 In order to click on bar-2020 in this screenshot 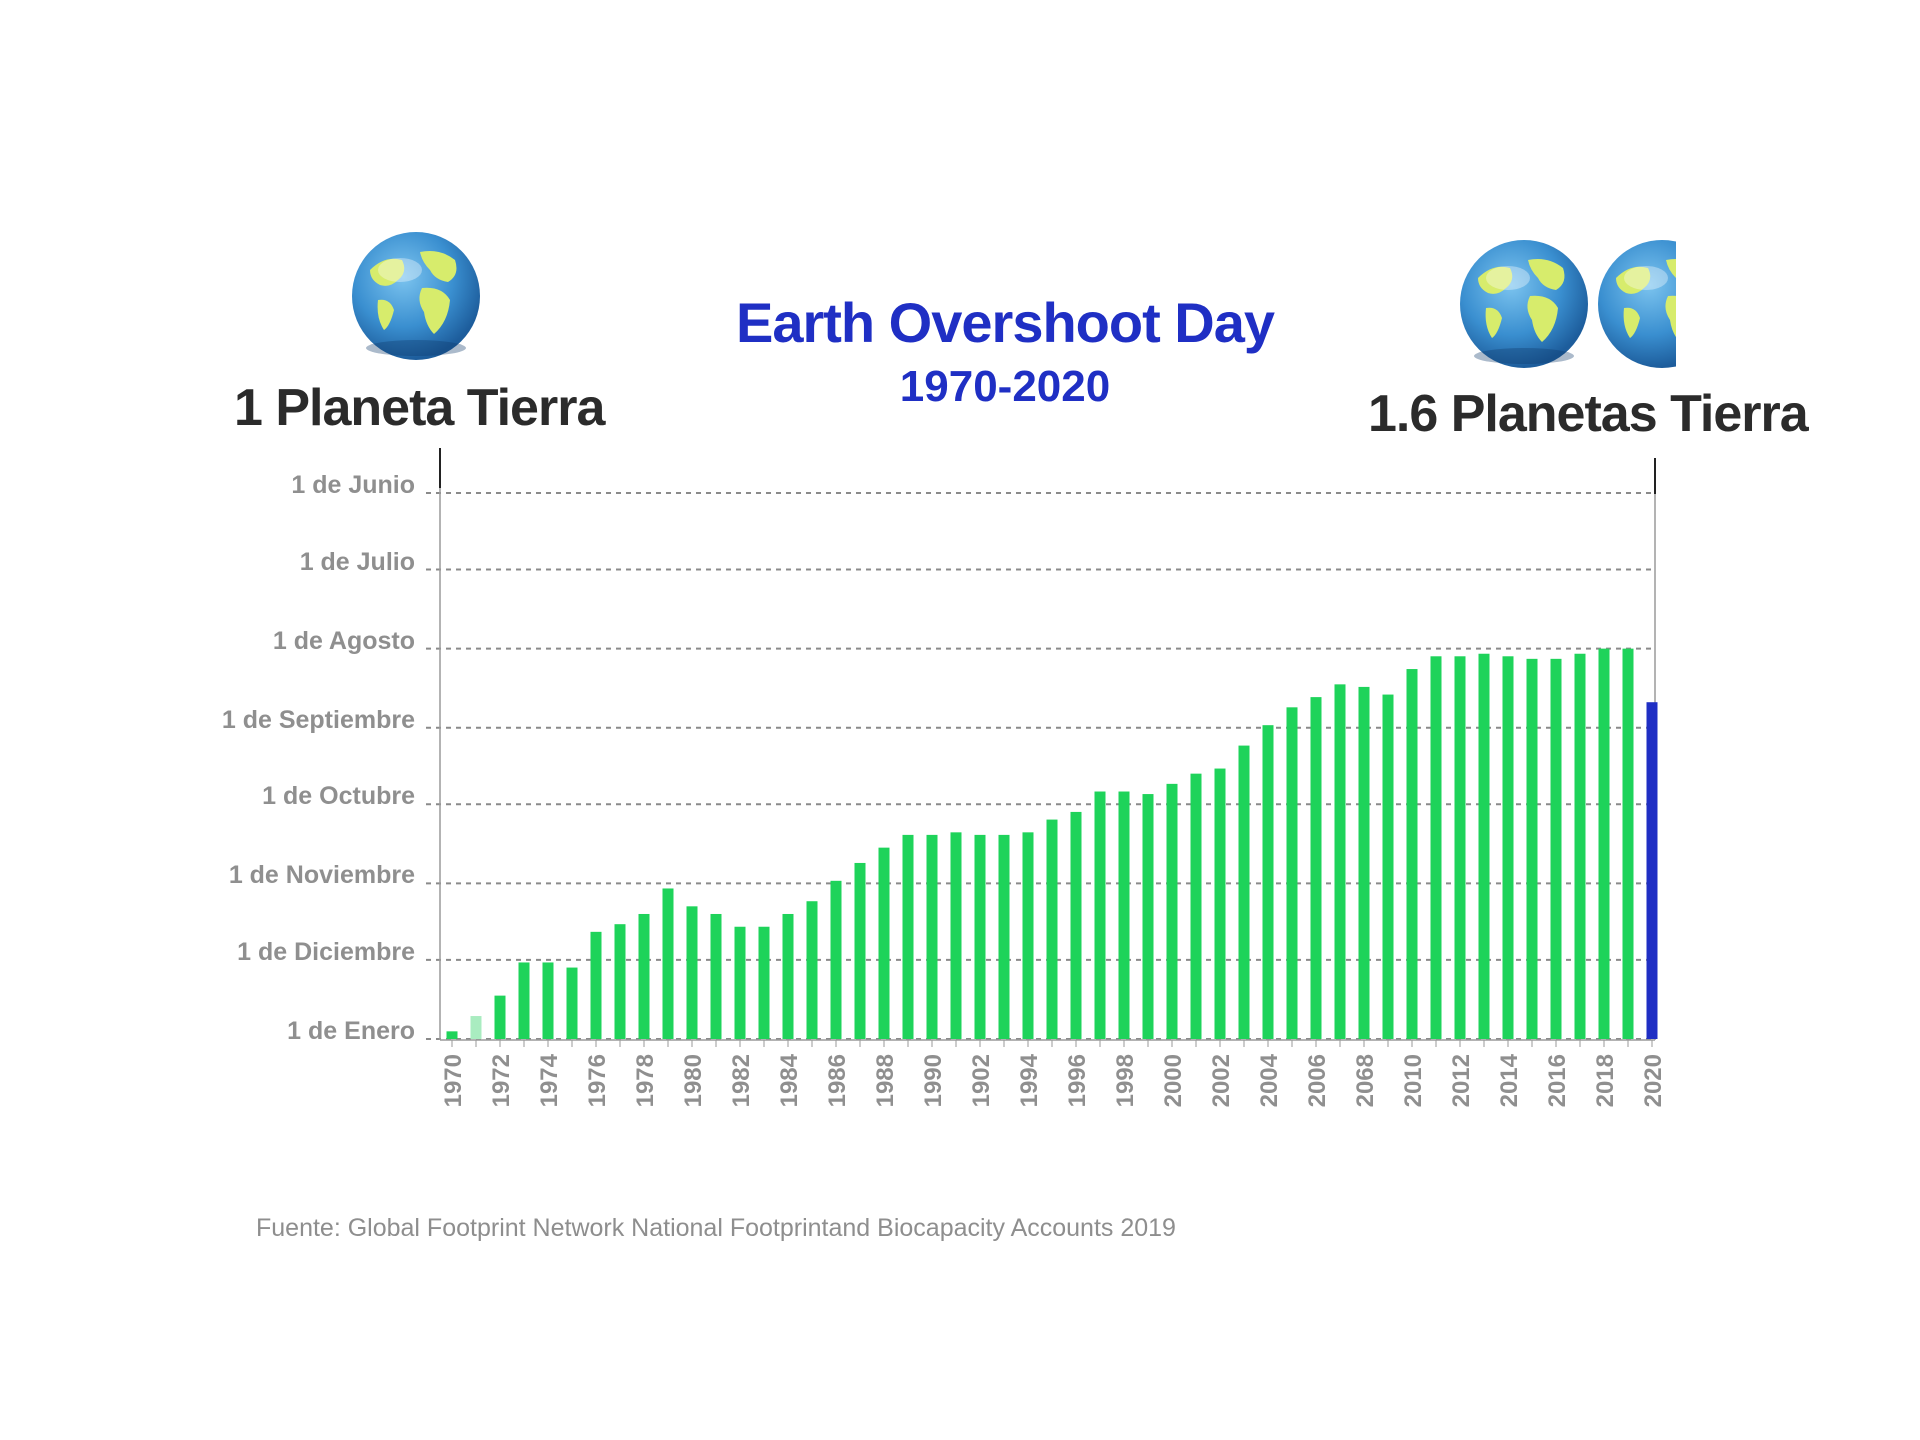, I will do `click(1652, 870)`.